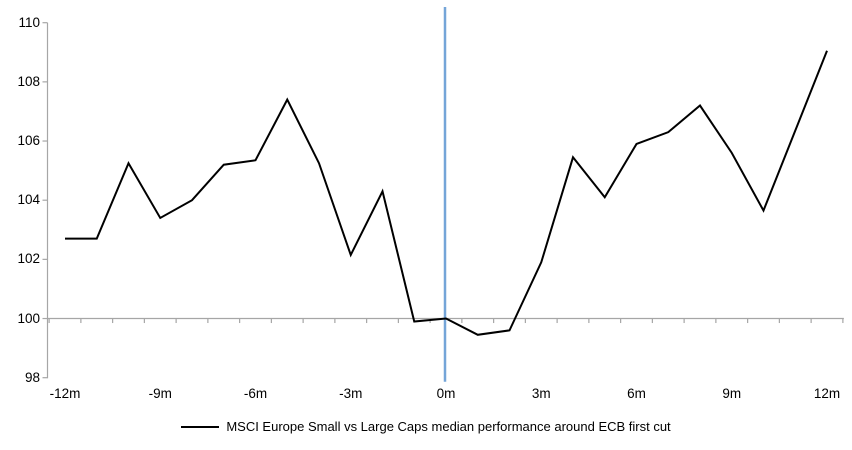 The width and height of the screenshot is (852, 450). I want to click on y-axis-label: 98, so click(32, 377).